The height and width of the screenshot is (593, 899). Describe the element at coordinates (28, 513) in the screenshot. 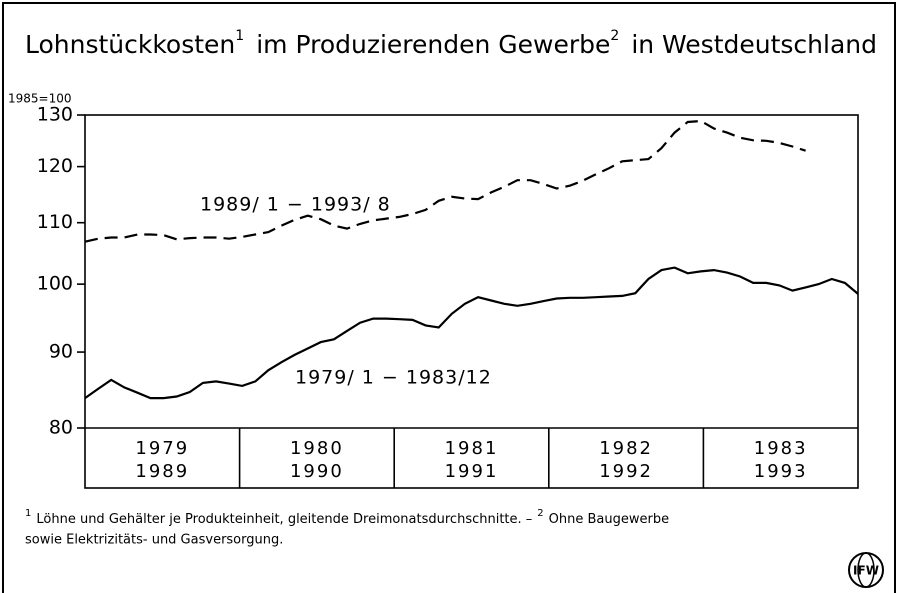

I see `footnote-sup: 1` at that location.